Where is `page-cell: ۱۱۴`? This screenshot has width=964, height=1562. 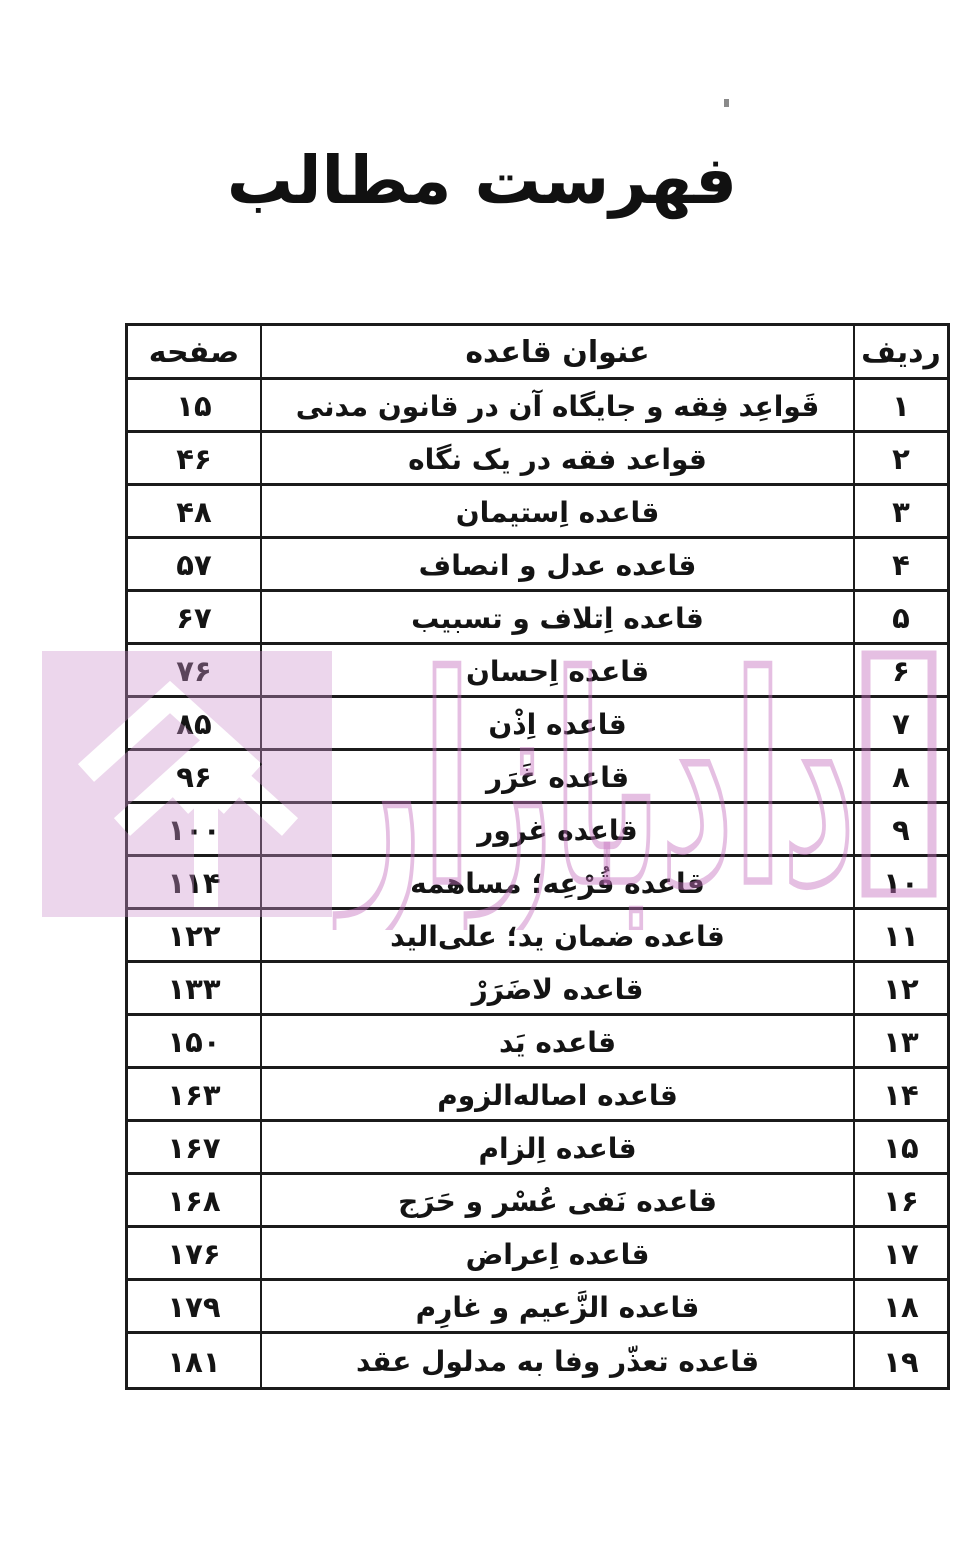 page-cell: ۱۱۴ is located at coordinates (195, 882).